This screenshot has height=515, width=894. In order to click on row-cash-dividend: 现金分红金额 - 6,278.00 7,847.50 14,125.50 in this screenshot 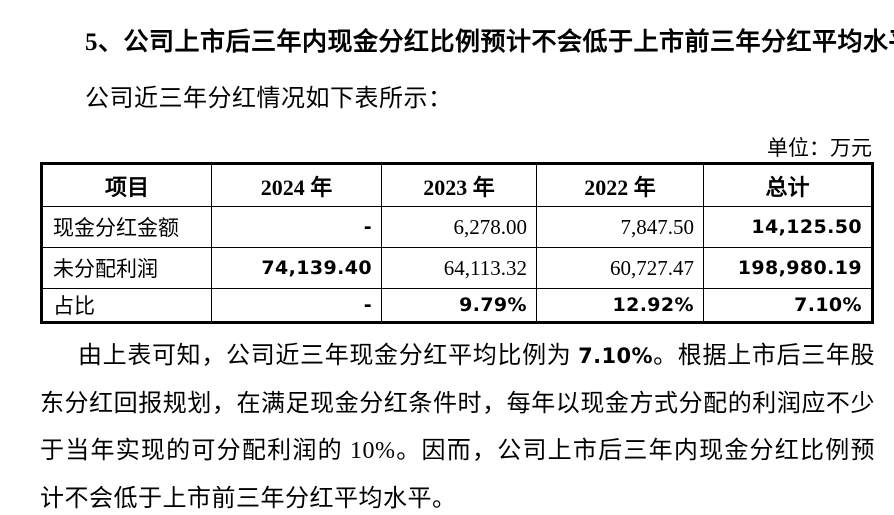, I will do `click(457, 227)`.